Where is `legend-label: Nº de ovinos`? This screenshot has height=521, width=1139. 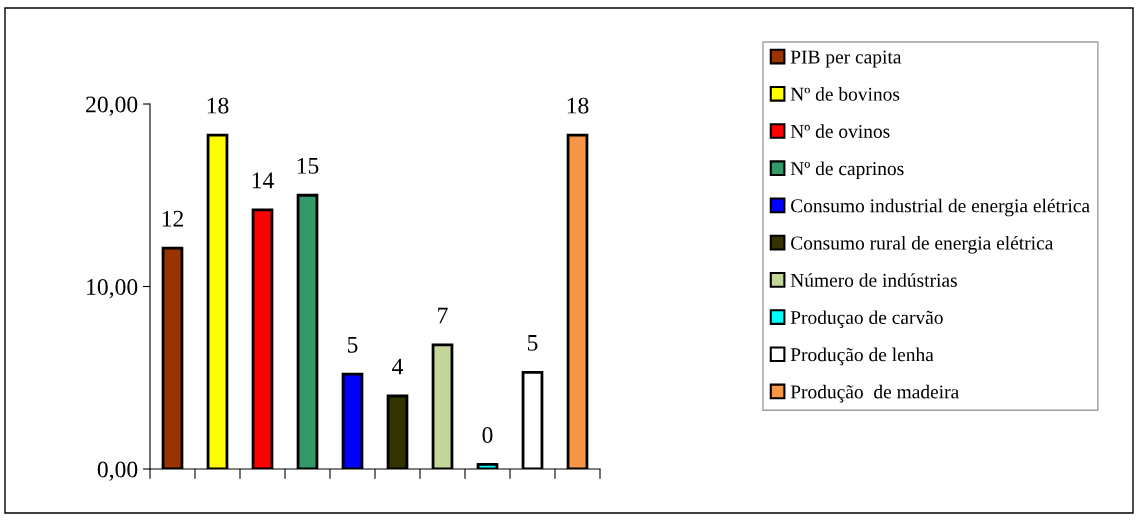 legend-label: Nº de ovinos is located at coordinates (840, 131).